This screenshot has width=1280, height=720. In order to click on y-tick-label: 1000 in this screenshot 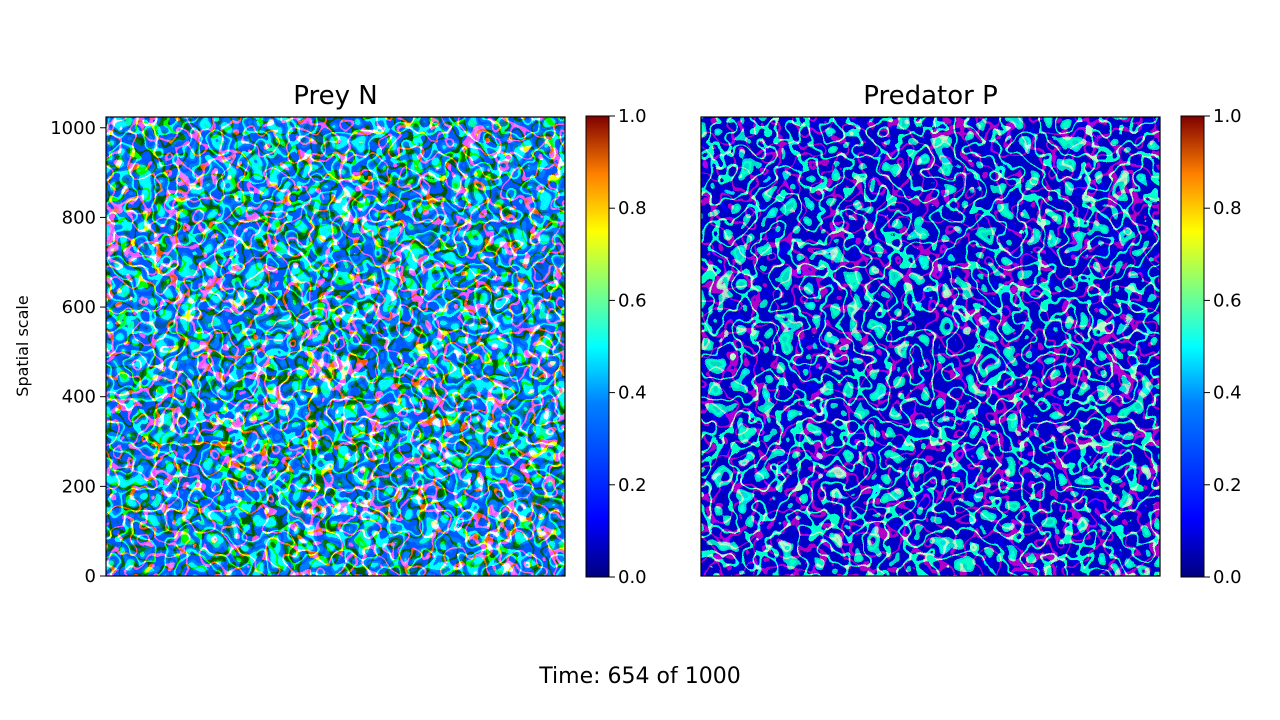, I will do `click(73, 128)`.